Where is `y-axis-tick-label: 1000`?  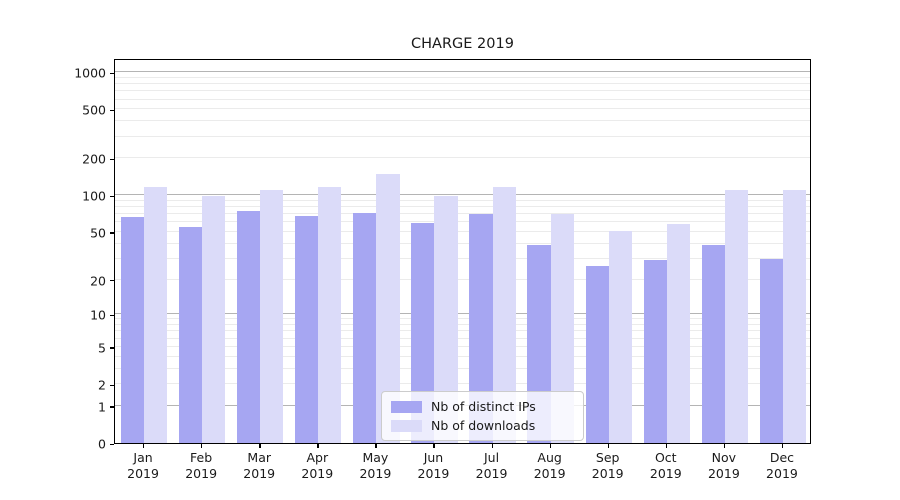 y-axis-tick-label: 1000 is located at coordinates (90, 73).